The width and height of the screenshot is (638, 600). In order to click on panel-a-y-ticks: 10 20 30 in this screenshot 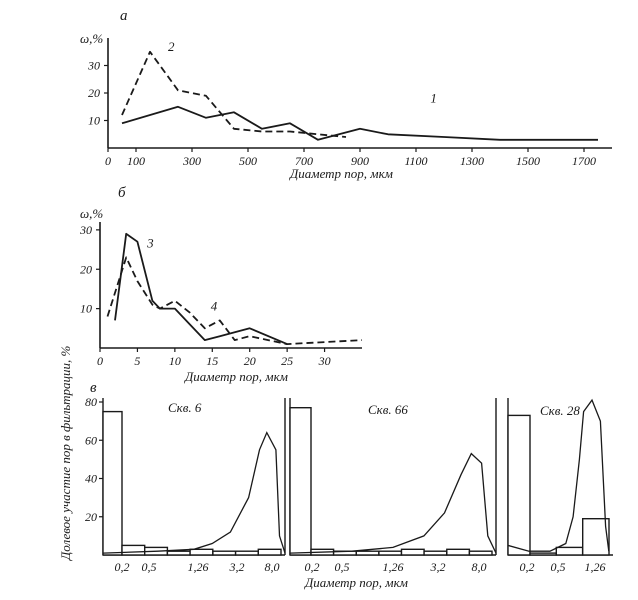, I will do `click(97, 93)`.